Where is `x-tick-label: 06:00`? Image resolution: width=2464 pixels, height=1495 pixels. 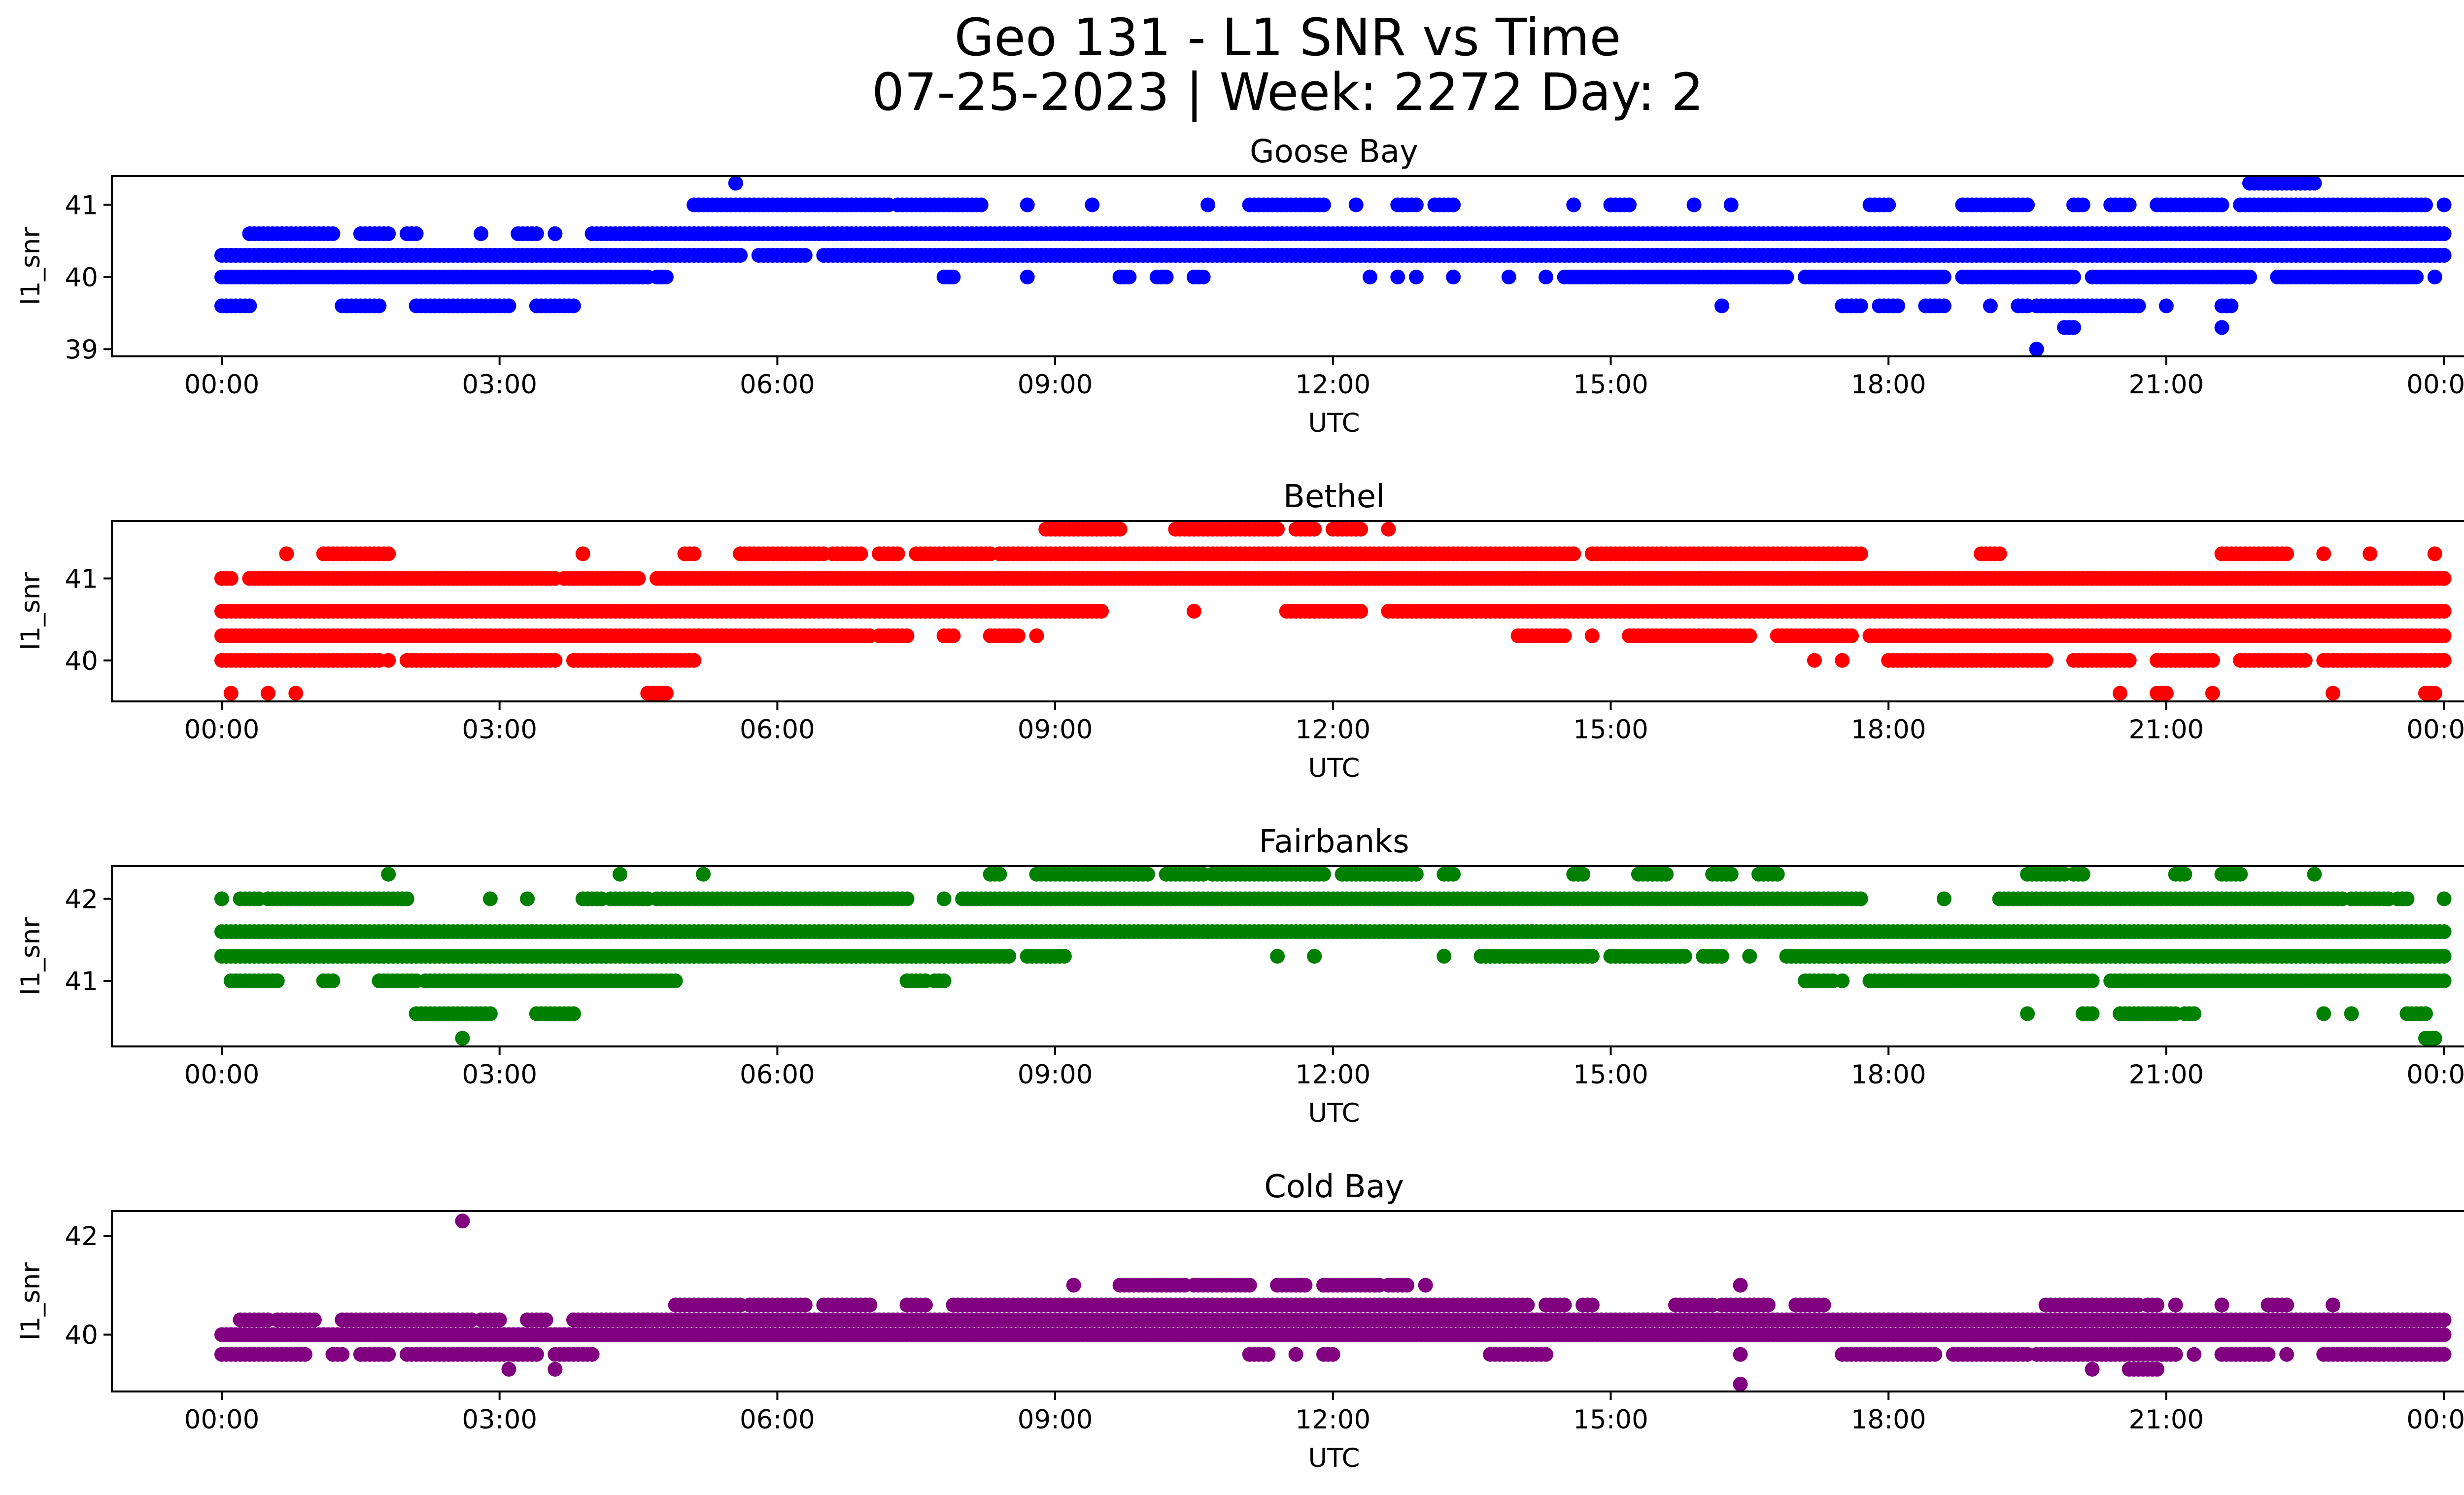 x-tick-label: 06:00 is located at coordinates (777, 385).